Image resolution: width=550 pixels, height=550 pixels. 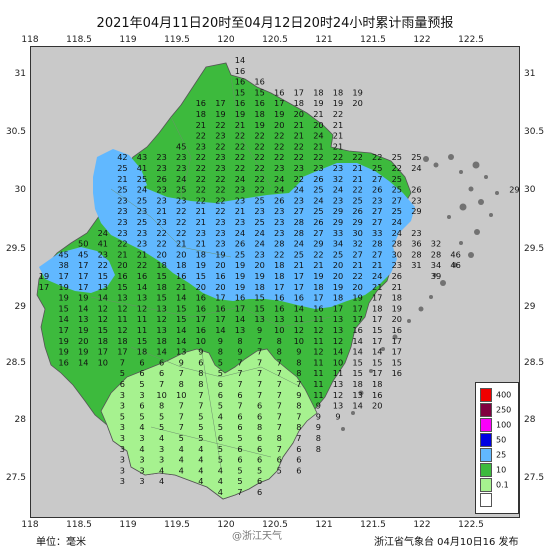 I want to click on lon-tick-bottom: 119.5, so click(x=177, y=525).